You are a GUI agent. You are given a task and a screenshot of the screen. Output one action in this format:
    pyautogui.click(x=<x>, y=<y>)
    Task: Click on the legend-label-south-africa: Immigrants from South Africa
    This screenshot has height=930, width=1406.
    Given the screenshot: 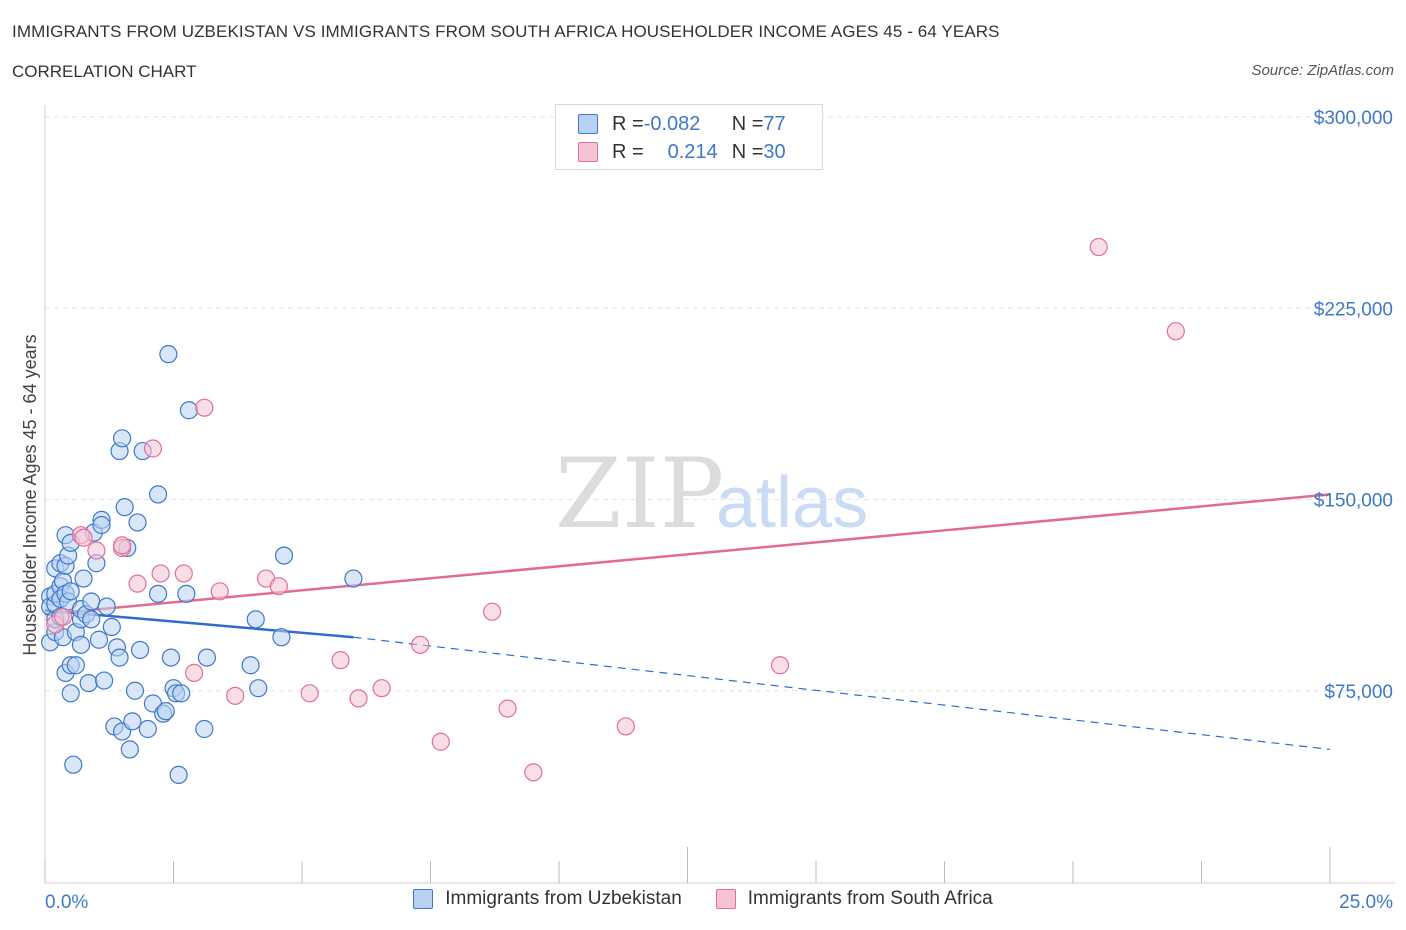 What is the action you would take?
    pyautogui.click(x=870, y=898)
    